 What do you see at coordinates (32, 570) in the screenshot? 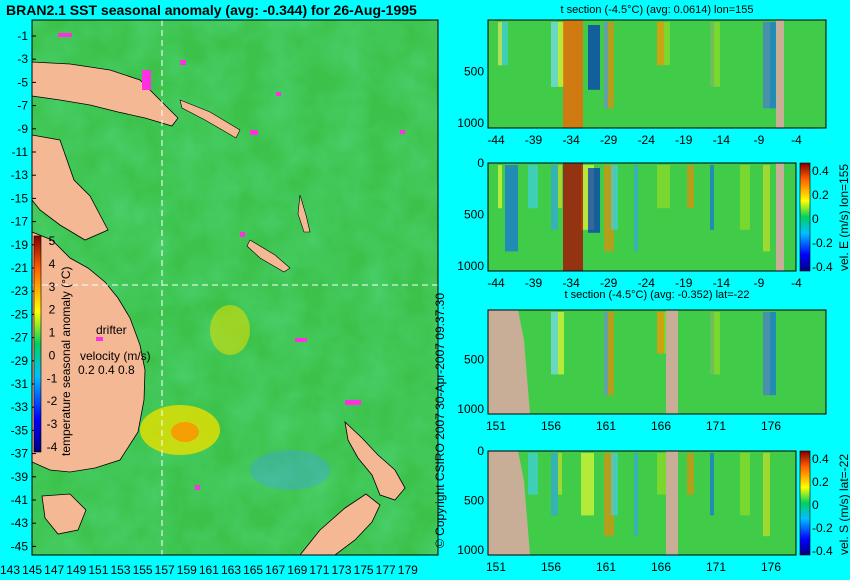
I see `lon-tick-label: 145` at bounding box center [32, 570].